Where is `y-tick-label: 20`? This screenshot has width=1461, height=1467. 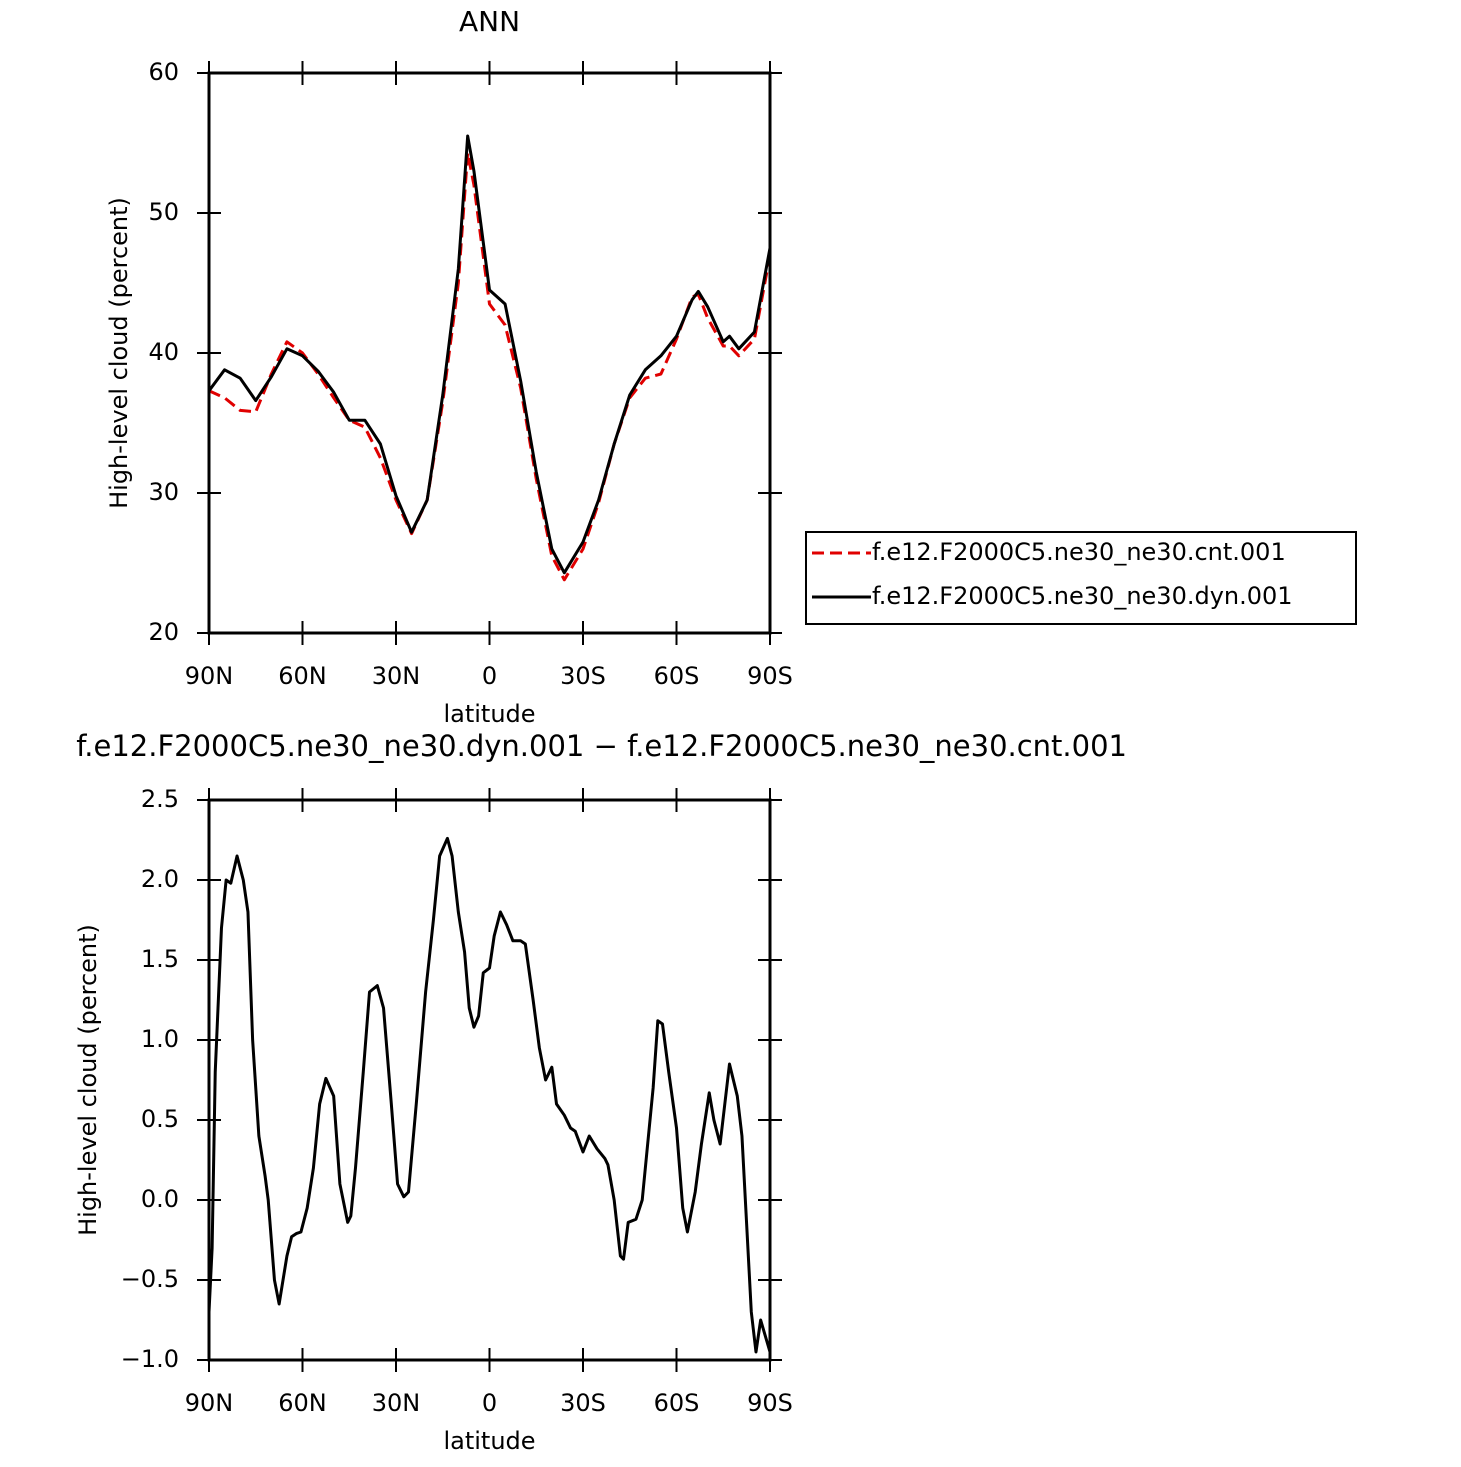 y-tick-label: 20 is located at coordinates (163, 632).